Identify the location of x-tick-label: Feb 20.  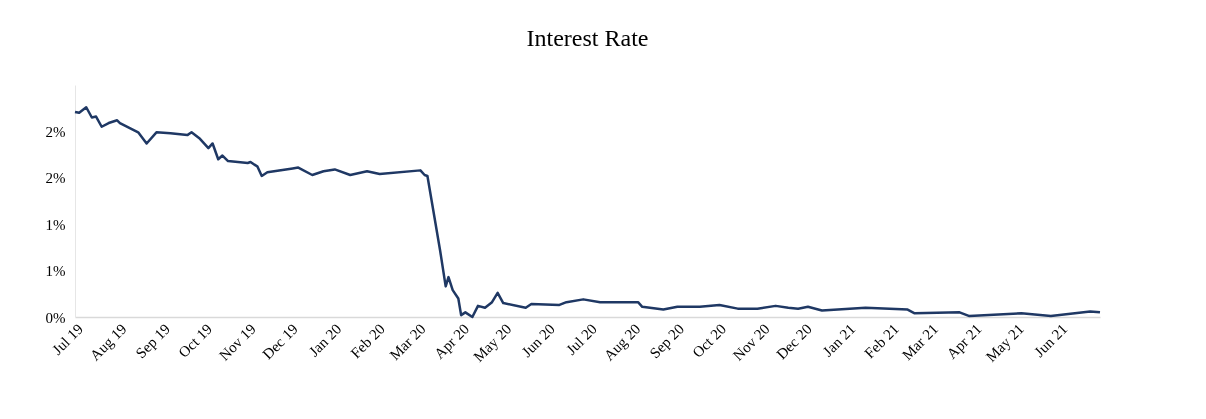
(367, 341).